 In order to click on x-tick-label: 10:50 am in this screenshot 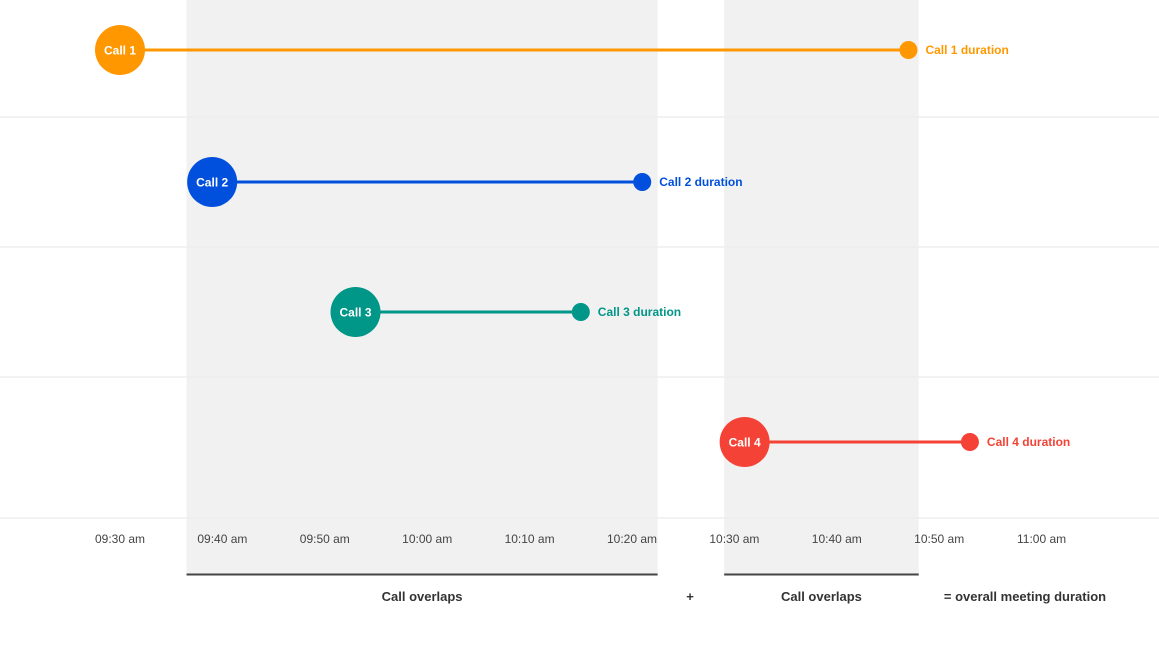, I will do `click(939, 539)`.